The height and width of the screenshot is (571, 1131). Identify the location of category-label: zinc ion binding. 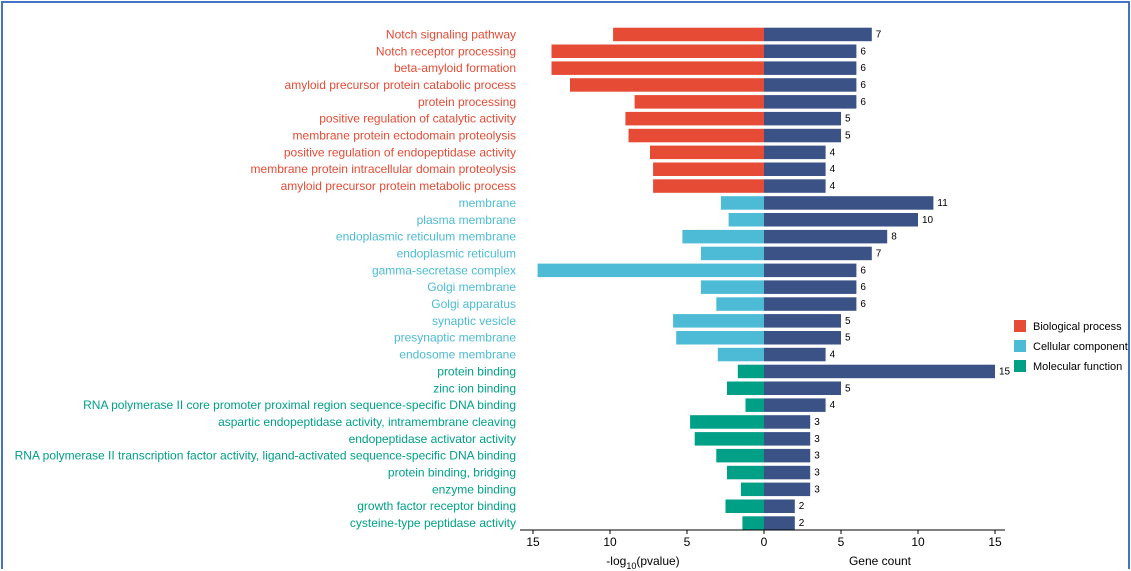
(474, 388).